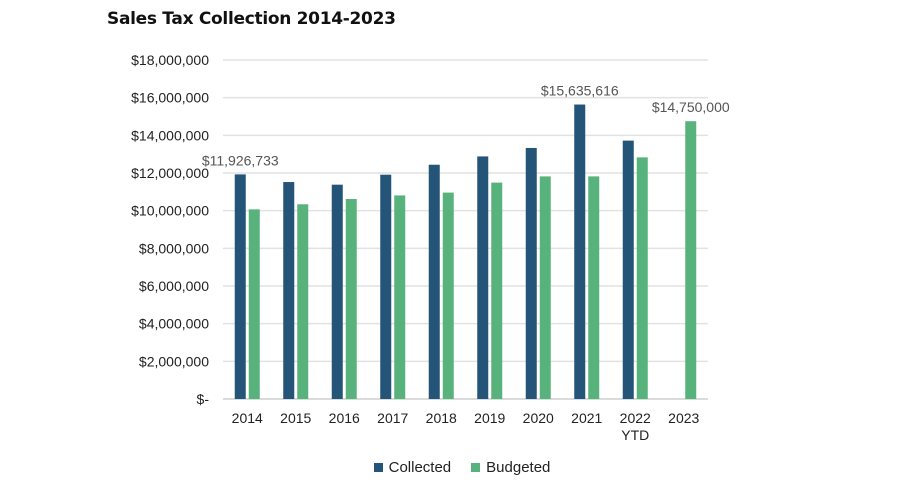  Describe the element at coordinates (441, 418) in the screenshot. I see `x-tick-label: 2018` at that location.